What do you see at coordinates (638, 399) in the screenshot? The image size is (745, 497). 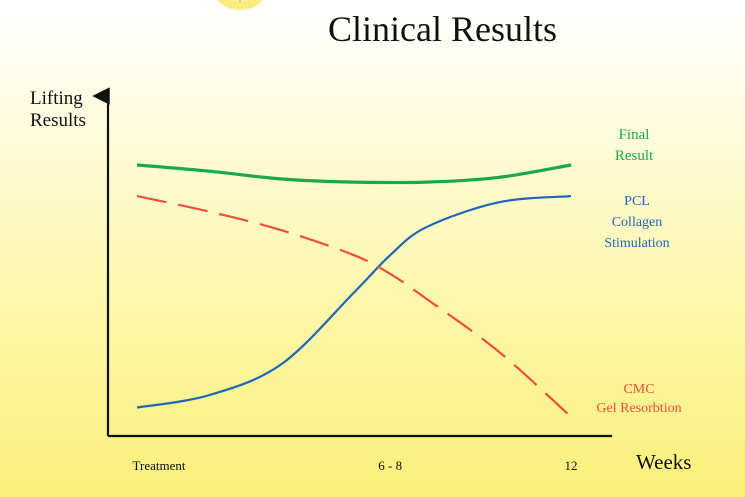 I see `series-label-cmc-gel-resorbtion: CMC Gel Resorbtion` at bounding box center [638, 399].